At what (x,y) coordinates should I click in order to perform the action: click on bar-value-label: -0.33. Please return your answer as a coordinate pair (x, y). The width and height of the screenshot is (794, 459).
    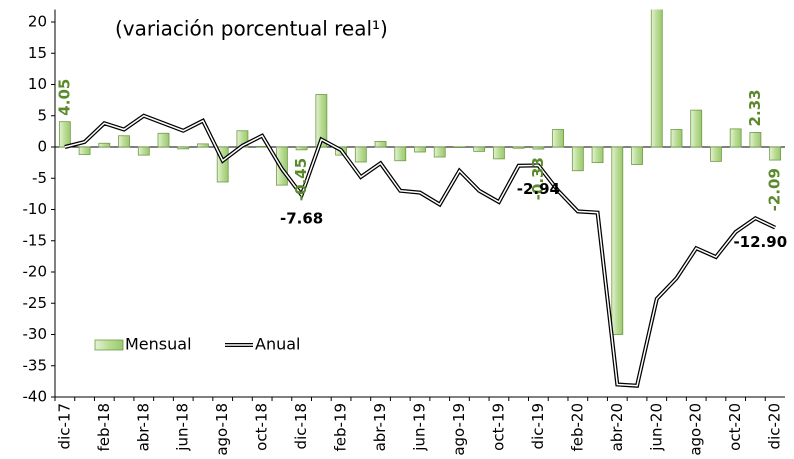
    Looking at the image, I should click on (538, 178).